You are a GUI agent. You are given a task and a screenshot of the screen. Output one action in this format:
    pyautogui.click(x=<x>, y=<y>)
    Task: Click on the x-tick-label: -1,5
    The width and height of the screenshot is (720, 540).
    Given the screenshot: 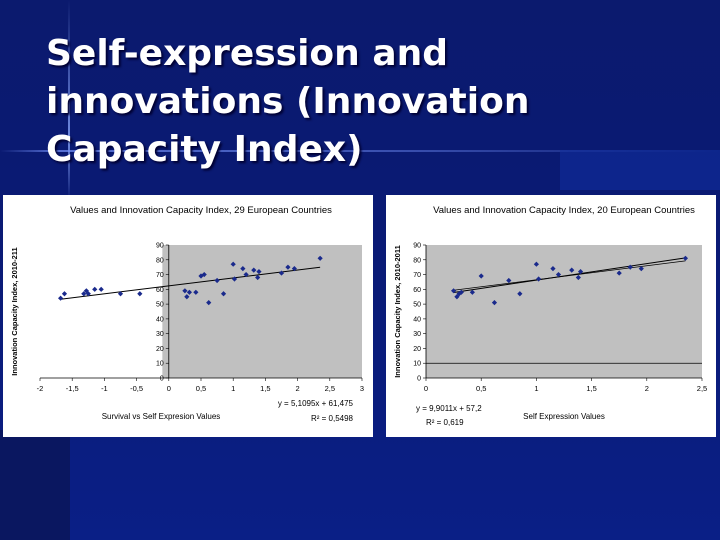 What is the action you would take?
    pyautogui.click(x=72, y=388)
    